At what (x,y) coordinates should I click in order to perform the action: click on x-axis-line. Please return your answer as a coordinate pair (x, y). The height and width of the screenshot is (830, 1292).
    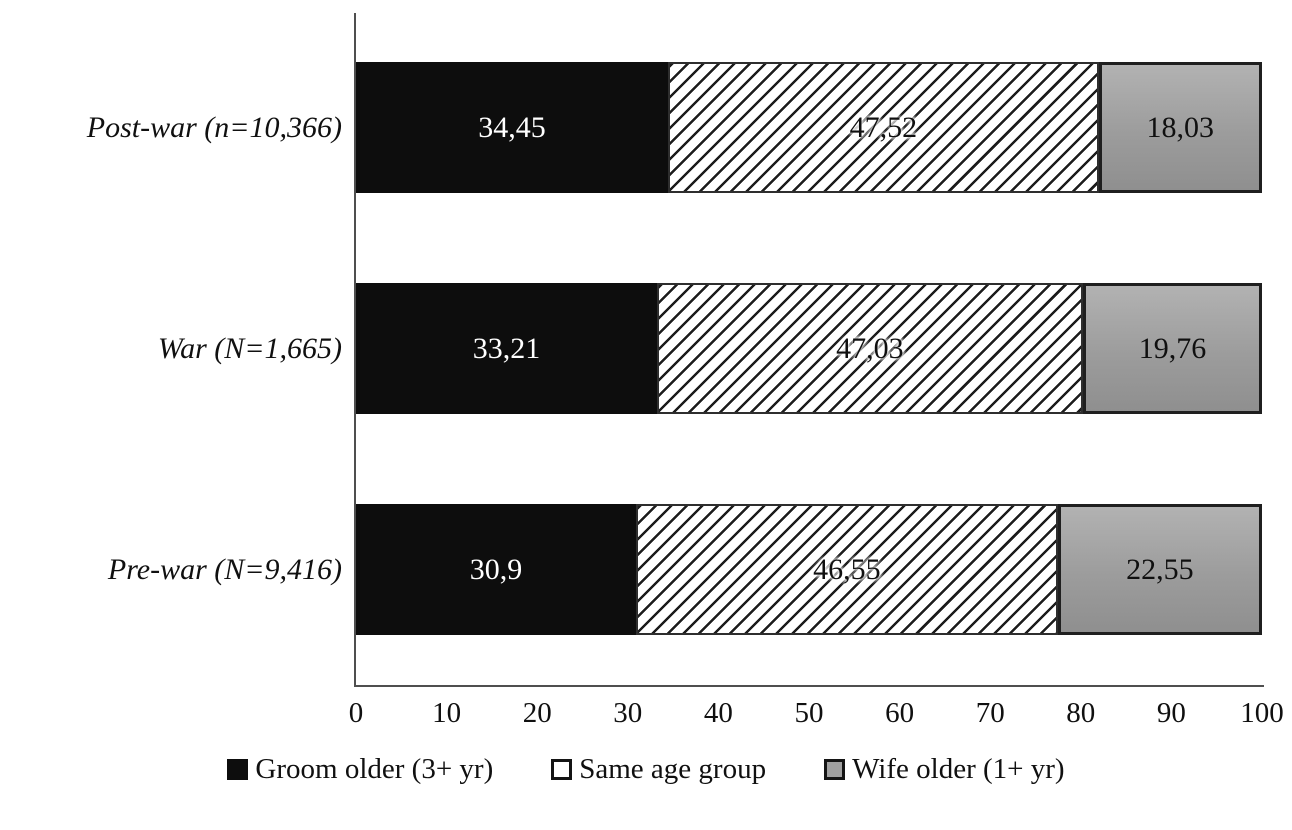
    Looking at the image, I should click on (809, 686).